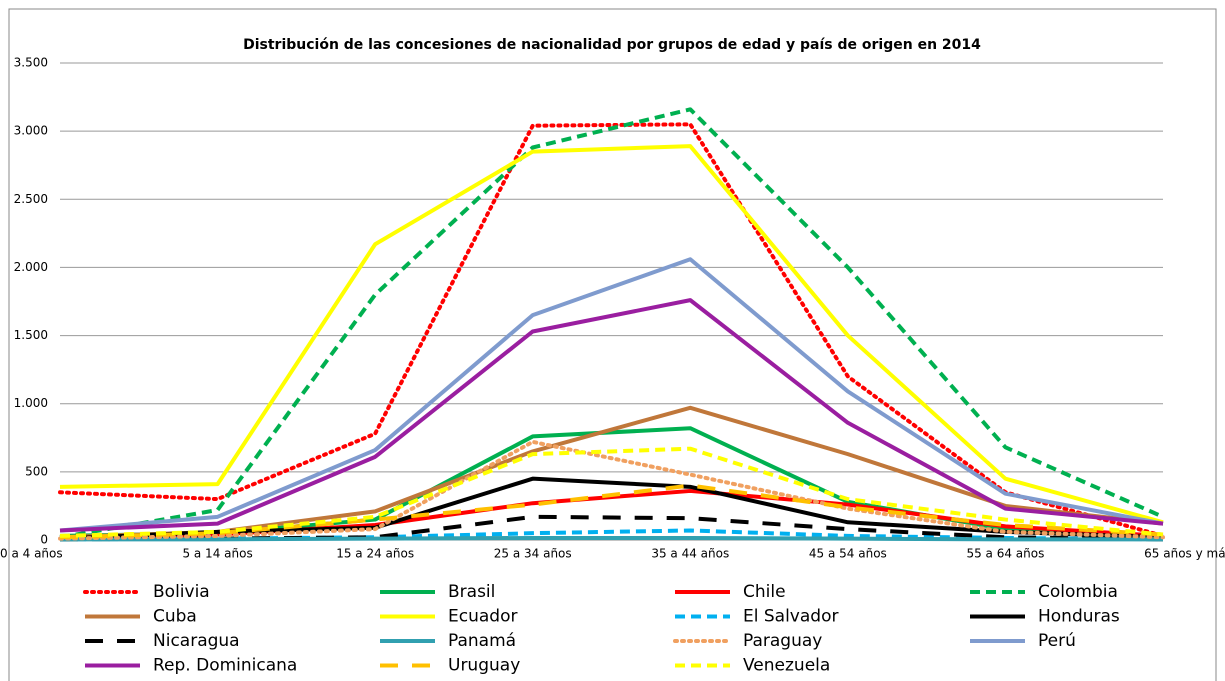  What do you see at coordinates (790, 617) in the screenshot?
I see `legend-label: El Salvador` at bounding box center [790, 617].